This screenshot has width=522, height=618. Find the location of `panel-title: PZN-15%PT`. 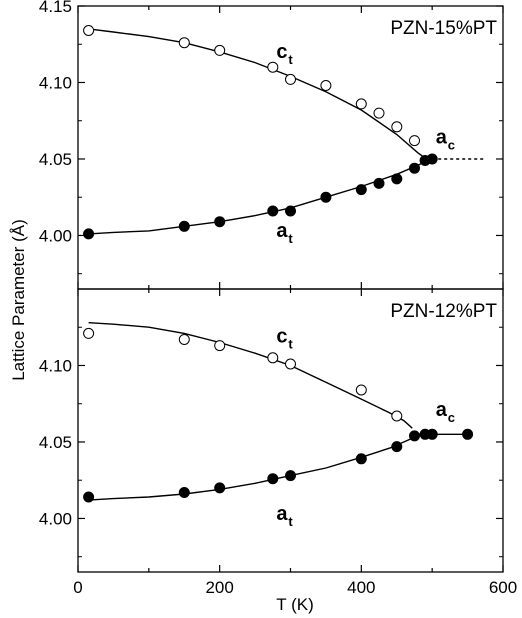

panel-title: PZN-15%PT is located at coordinates (443, 28).